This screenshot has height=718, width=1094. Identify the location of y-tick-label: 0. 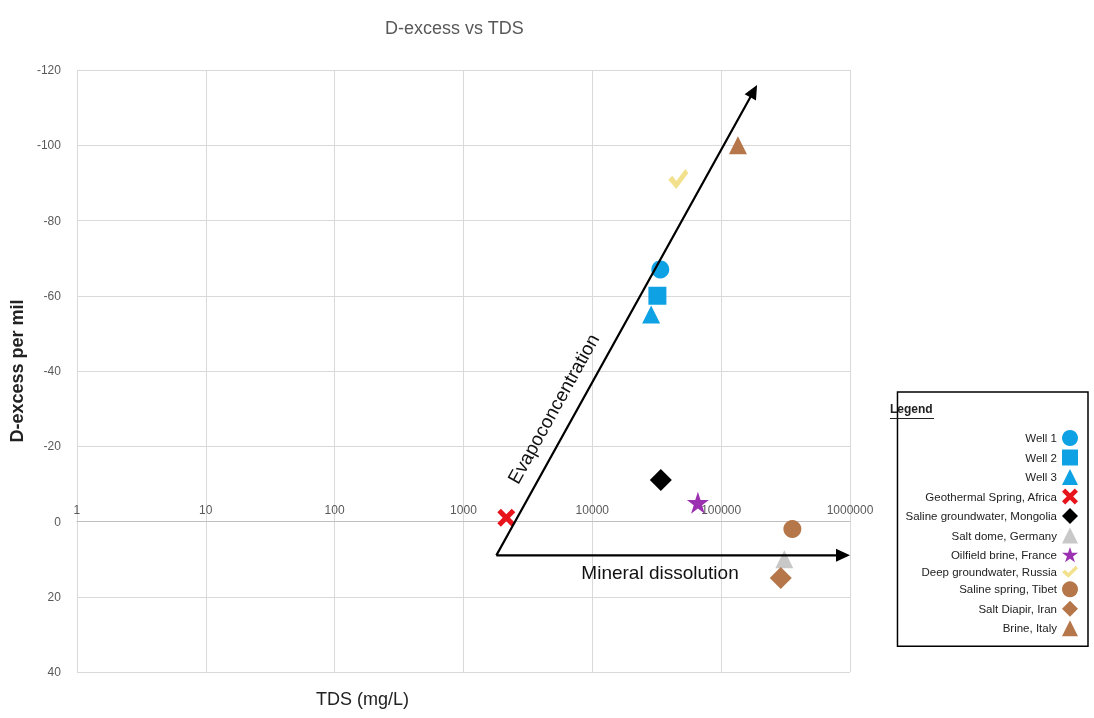
(58, 521).